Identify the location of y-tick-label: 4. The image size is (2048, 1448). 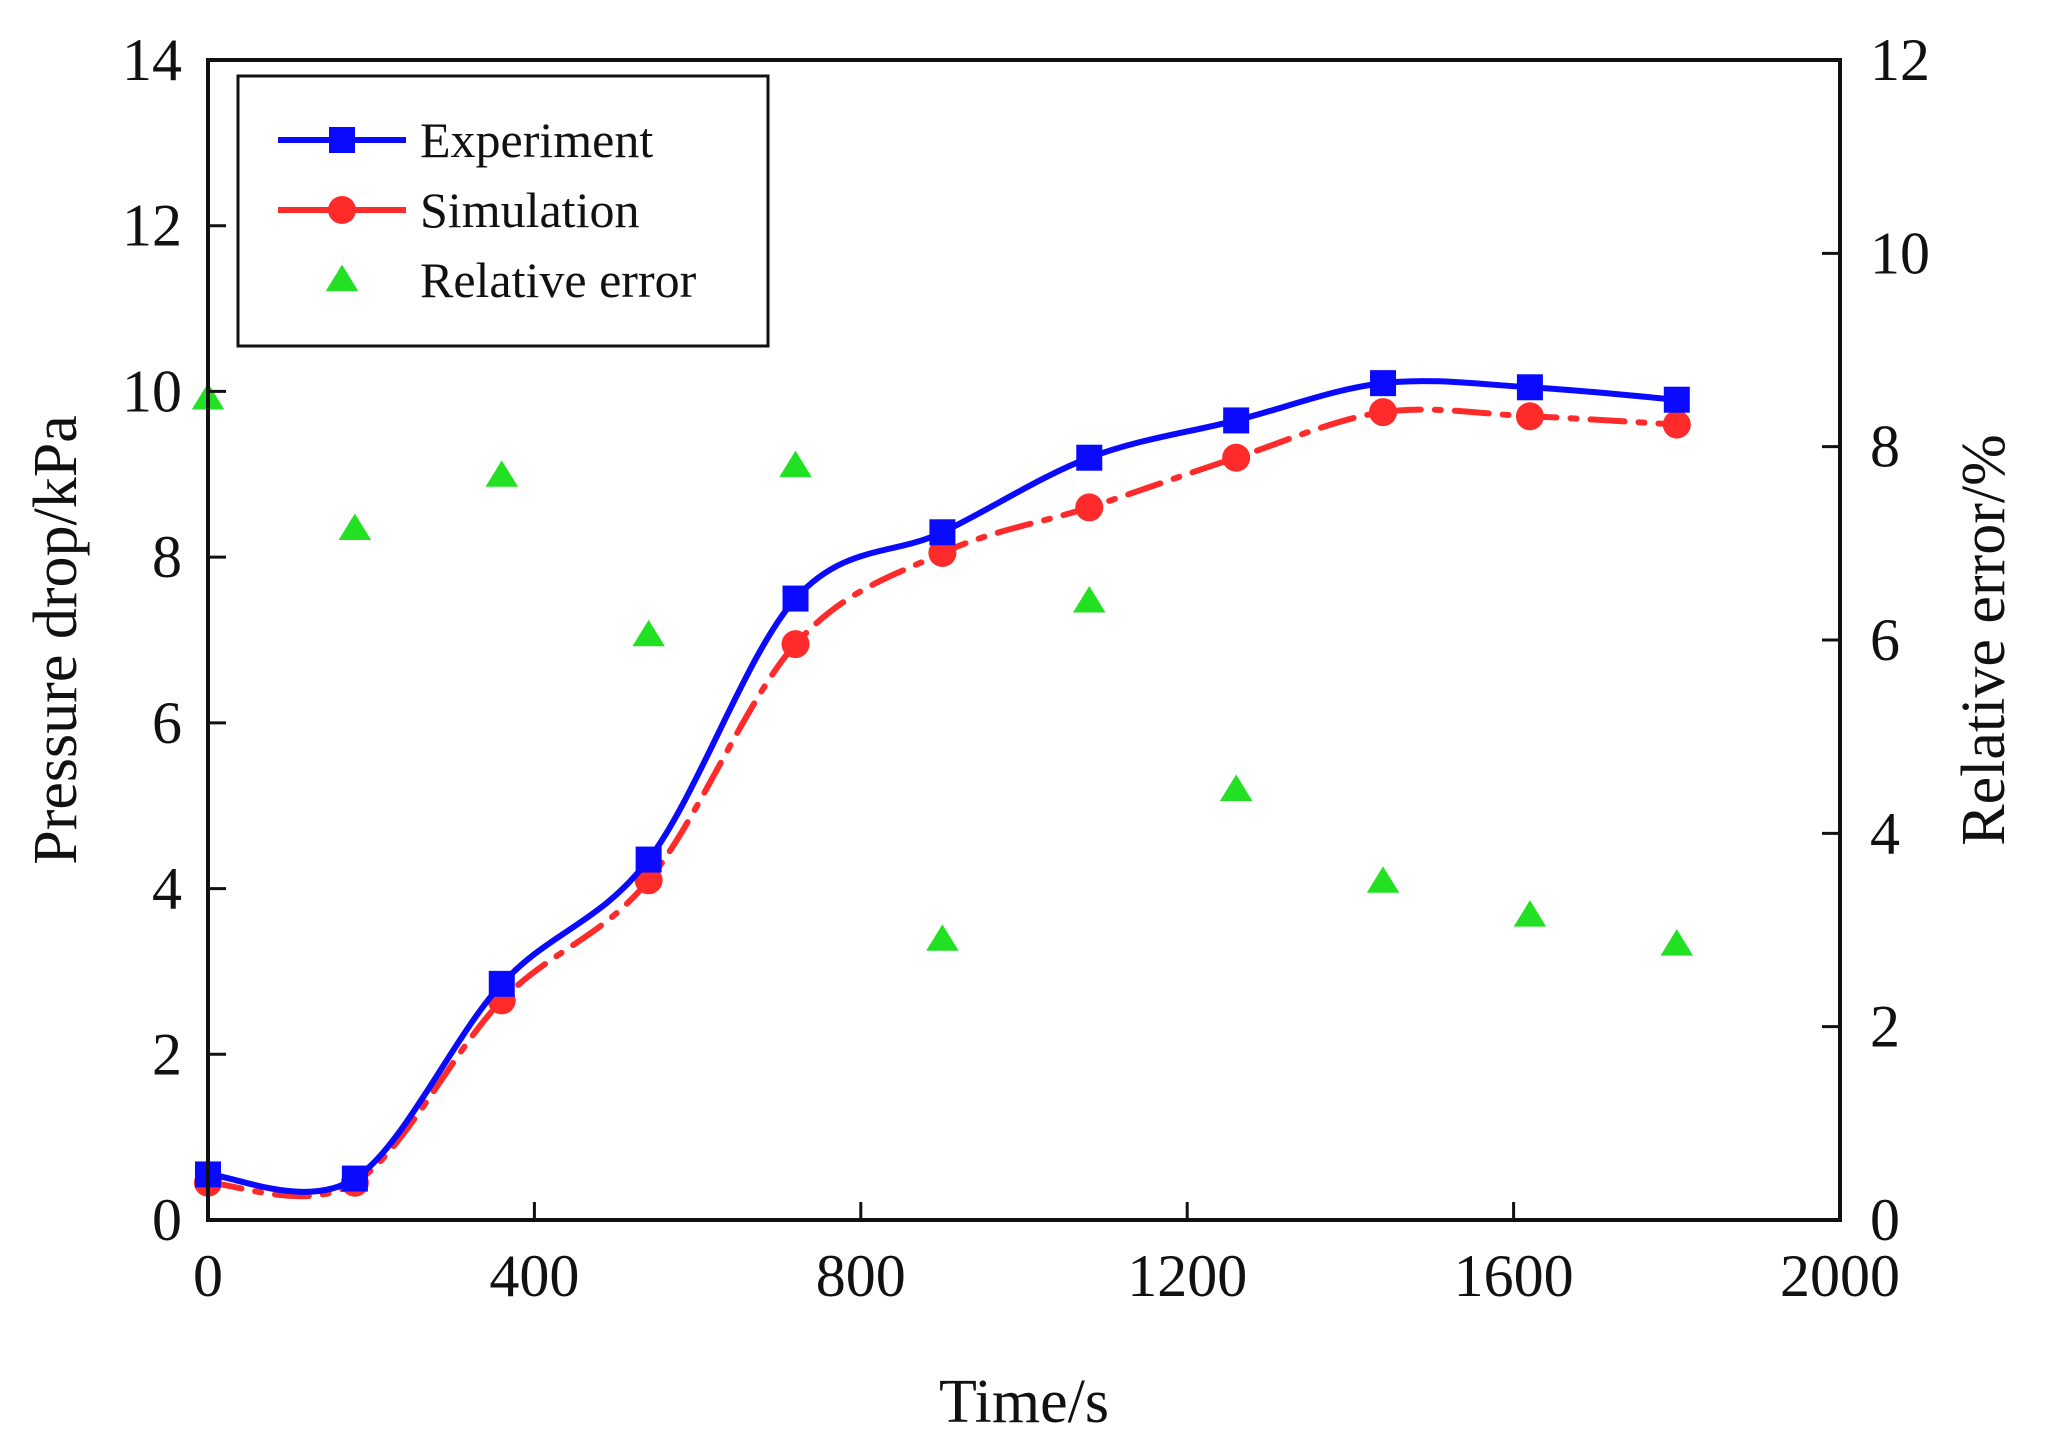
(167, 889).